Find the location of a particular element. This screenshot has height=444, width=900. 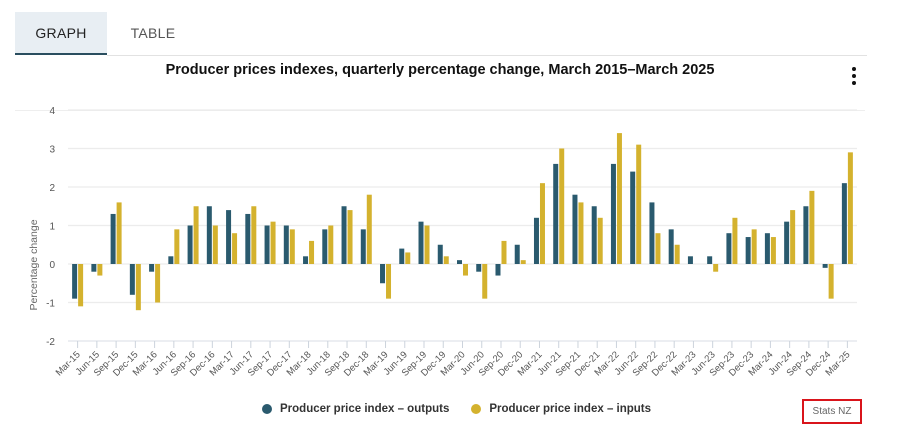

tab-graph: GRAPH is located at coordinates (61, 33).